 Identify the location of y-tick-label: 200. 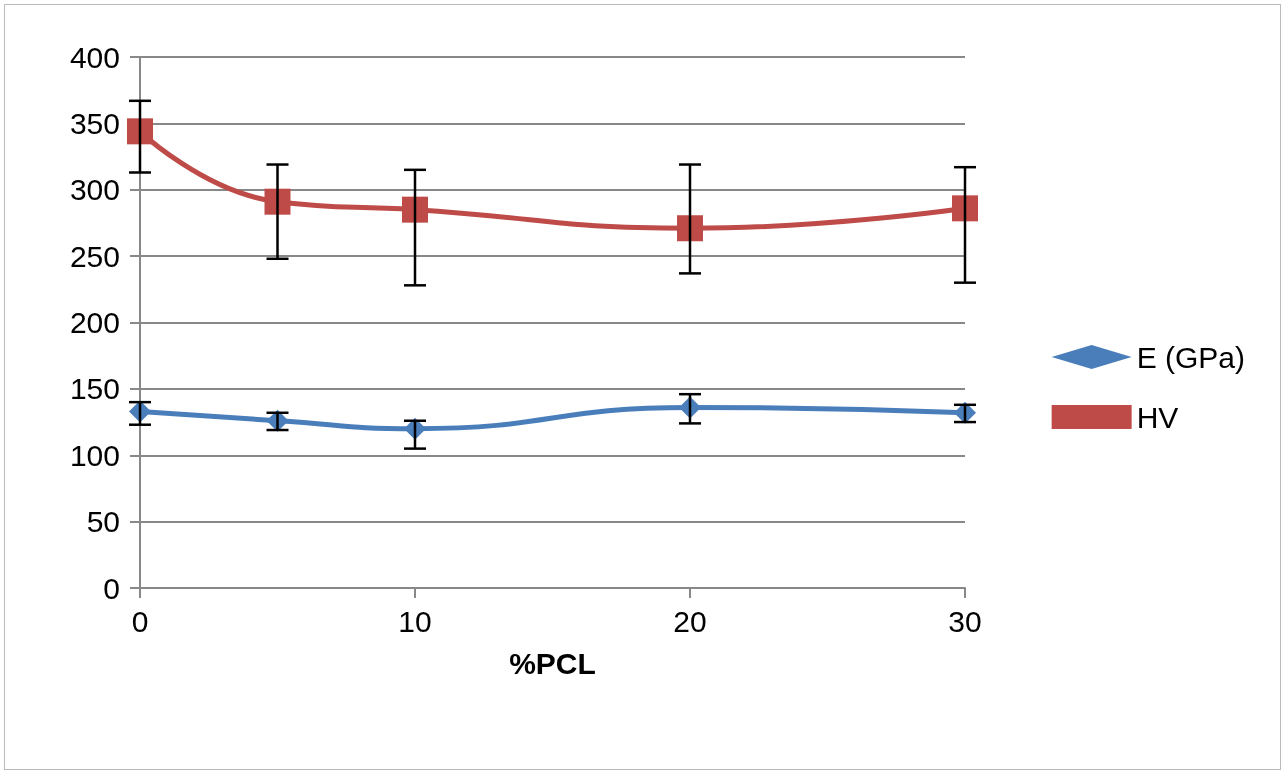
(94, 322).